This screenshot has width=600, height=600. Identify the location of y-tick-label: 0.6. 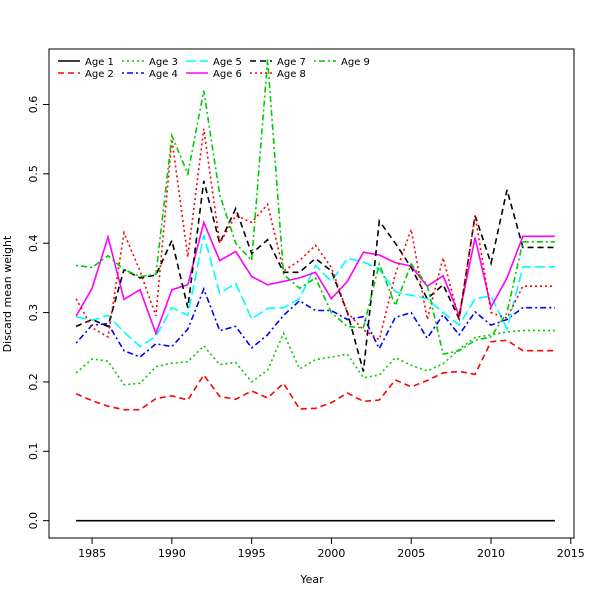
(33, 105).